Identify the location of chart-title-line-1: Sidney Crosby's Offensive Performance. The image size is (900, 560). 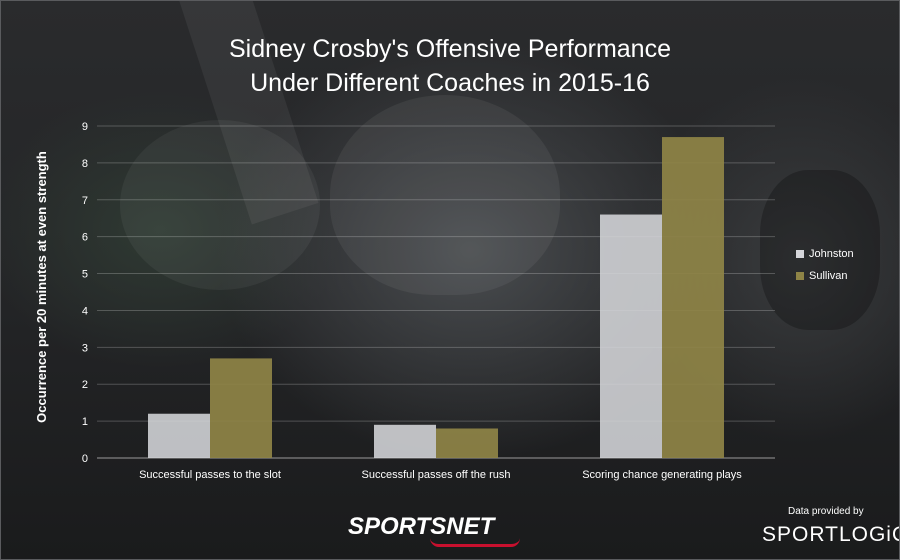
(449, 49).